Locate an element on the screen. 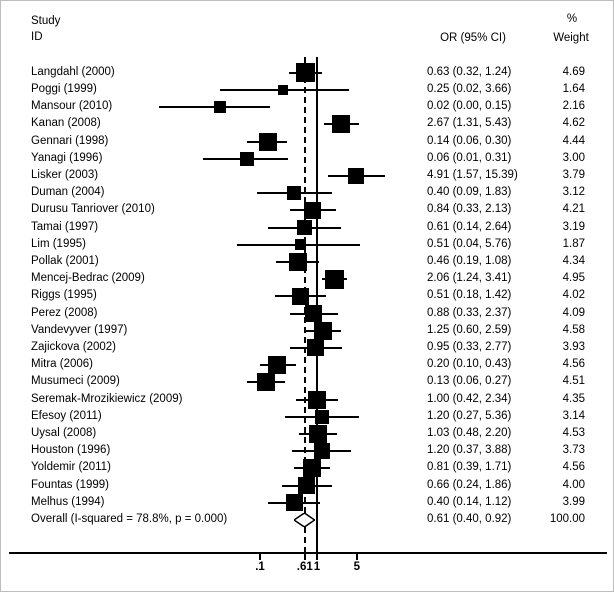  study-label: Seremak-Mrozikiewicz (2009) is located at coordinates (107, 398).